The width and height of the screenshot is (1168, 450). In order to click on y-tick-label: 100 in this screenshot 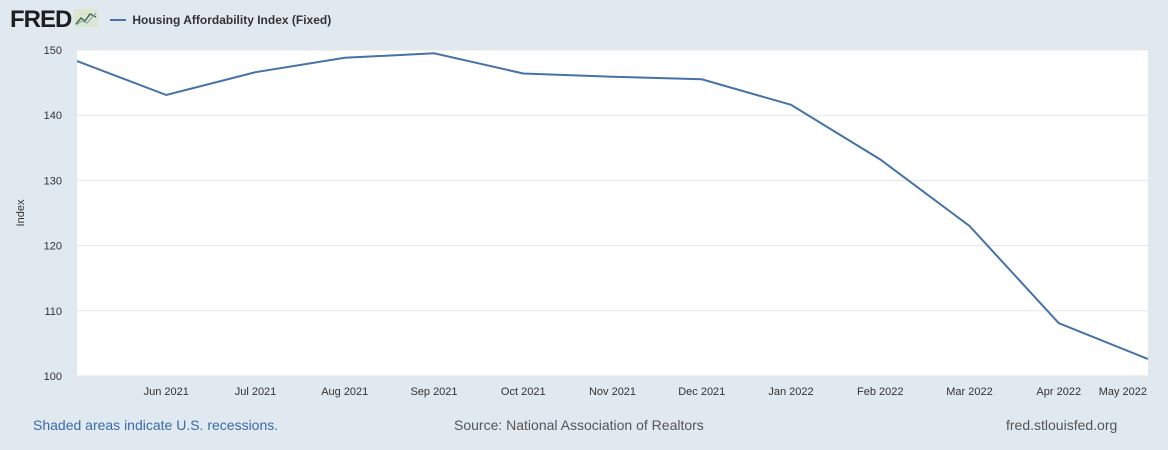, I will do `click(53, 377)`.